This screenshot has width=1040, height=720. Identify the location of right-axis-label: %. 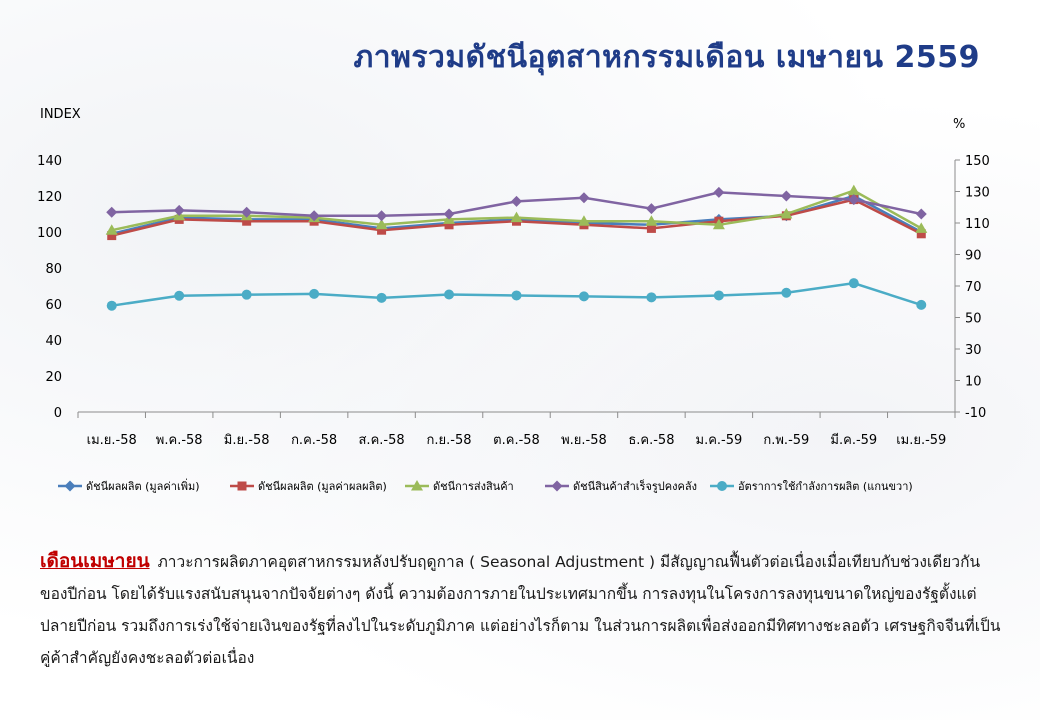
(959, 124).